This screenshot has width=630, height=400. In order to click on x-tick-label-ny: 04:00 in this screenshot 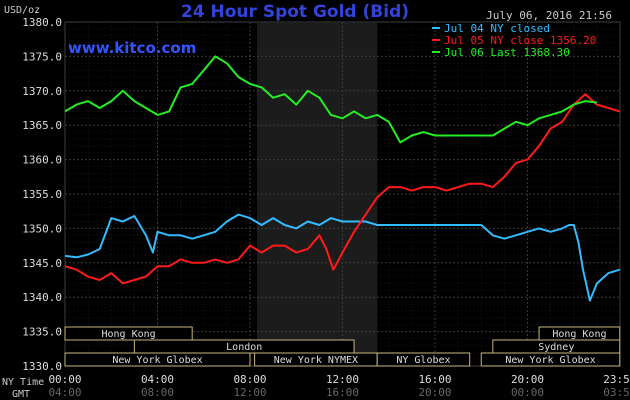, I will do `click(157, 379)`.